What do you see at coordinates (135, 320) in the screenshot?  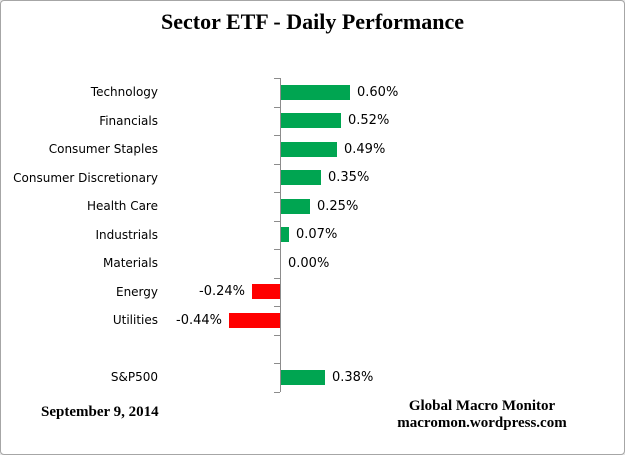 I see `category-label-utilities: Utilities` at bounding box center [135, 320].